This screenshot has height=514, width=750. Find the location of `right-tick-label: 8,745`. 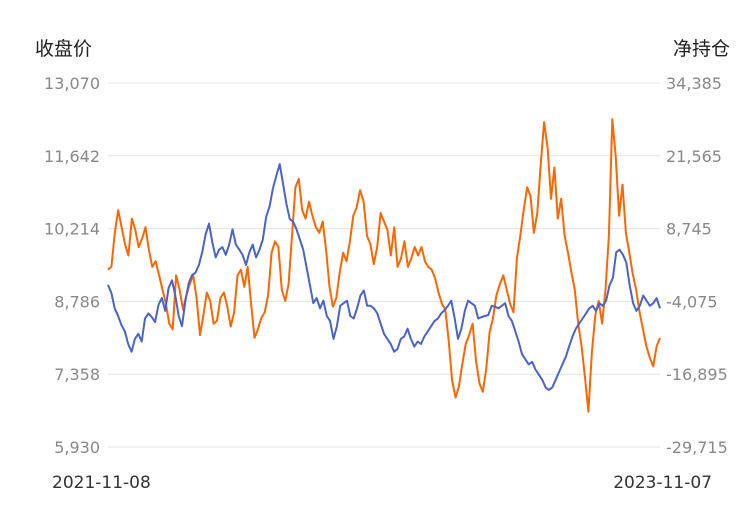

right-tick-label: 8,745 is located at coordinates (689, 229).